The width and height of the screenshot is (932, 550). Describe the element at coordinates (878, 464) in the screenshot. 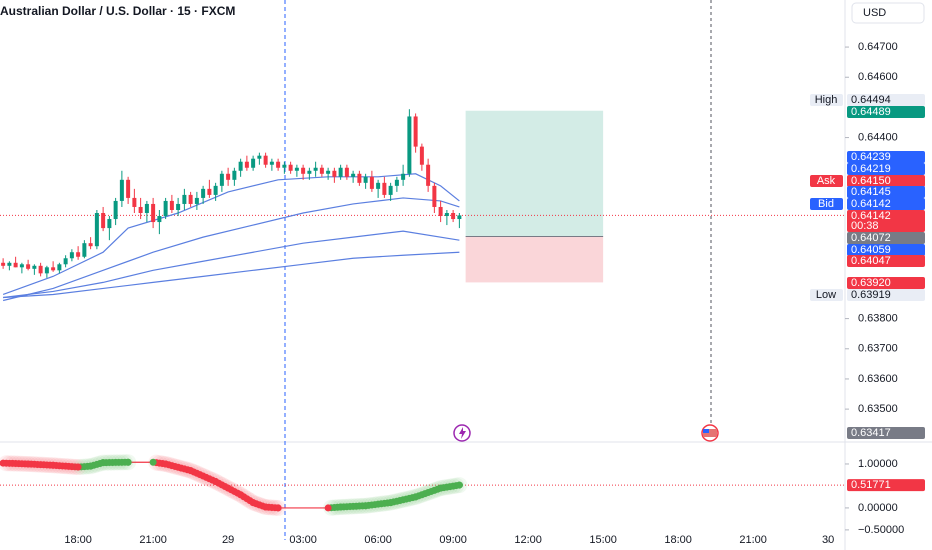

I see `y-tick-label: 1.00000` at that location.